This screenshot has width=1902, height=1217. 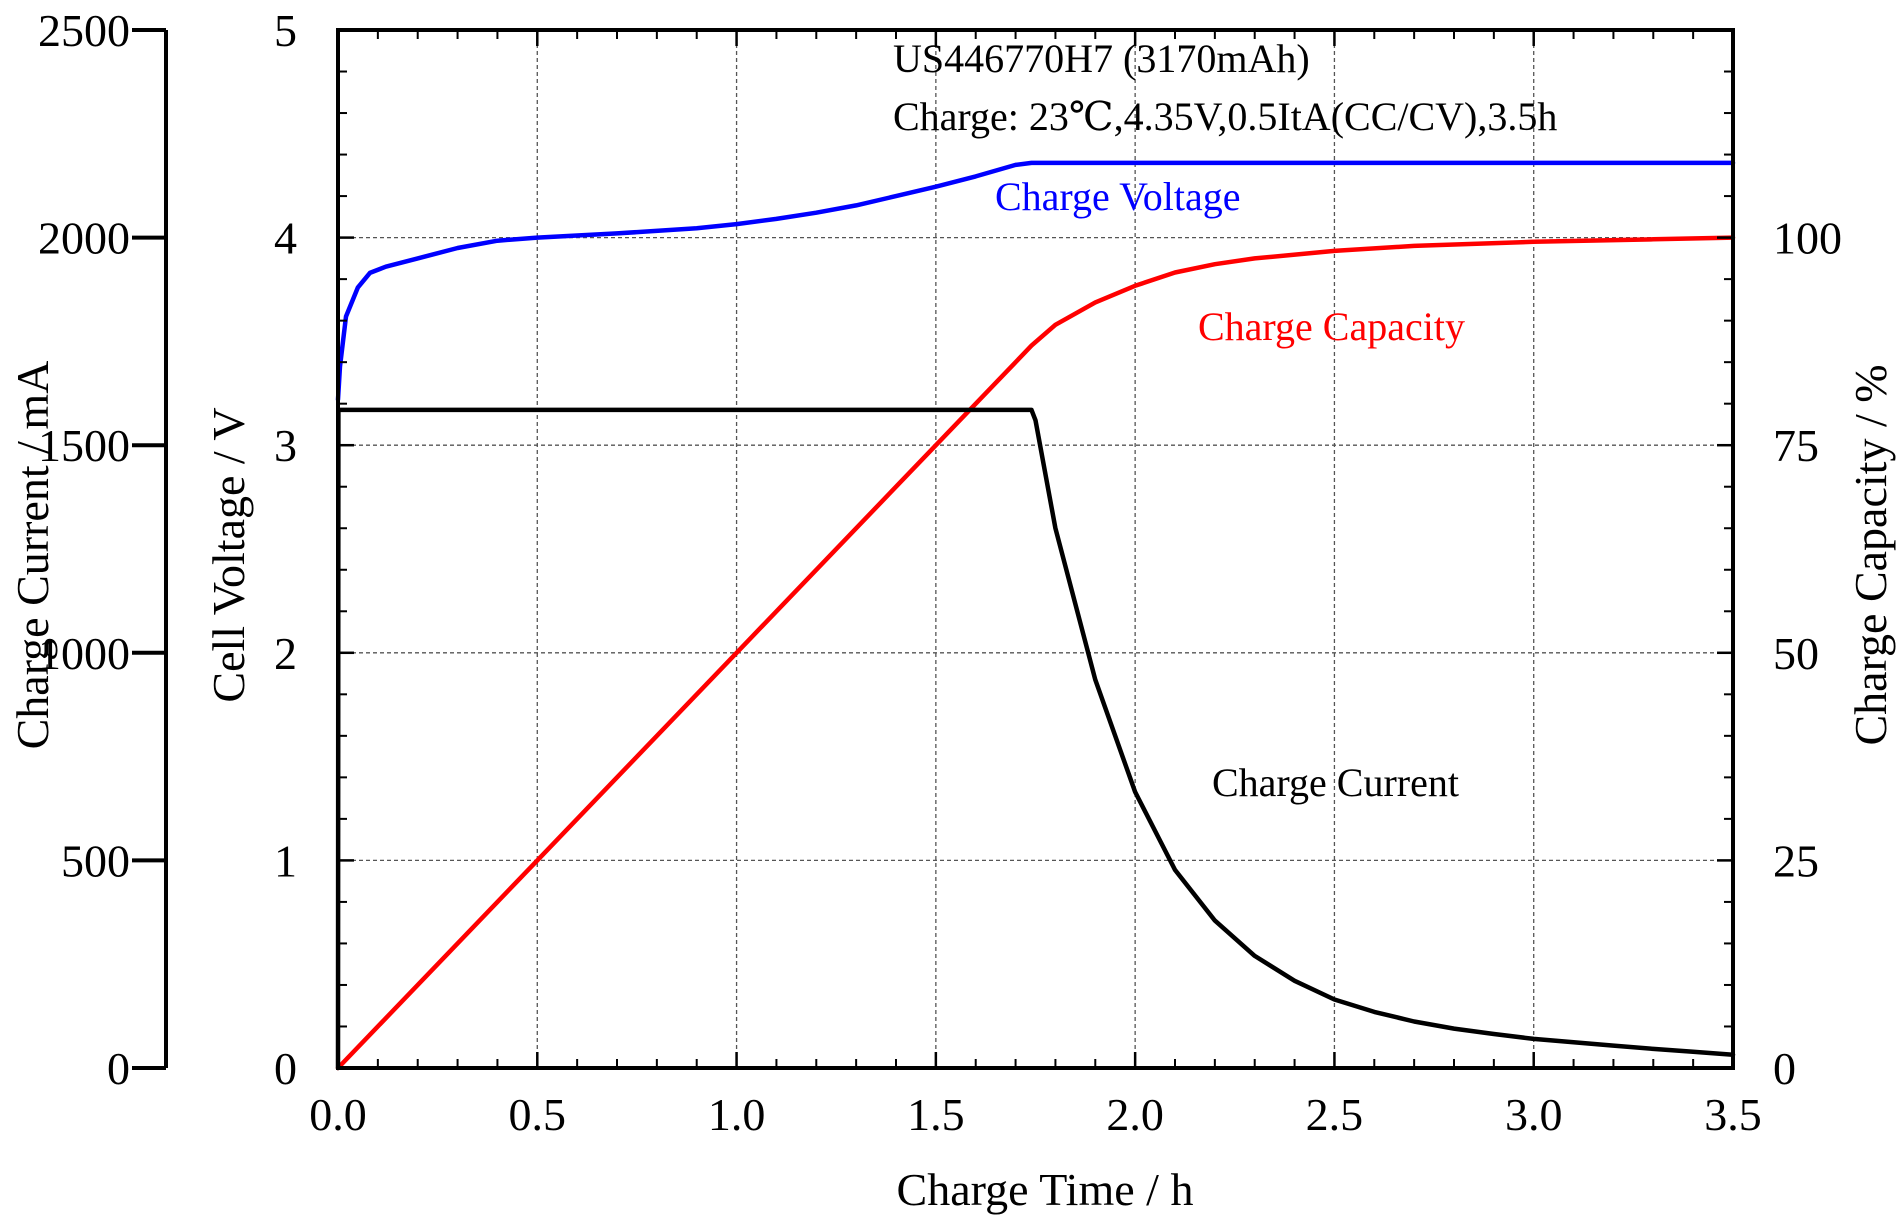 What do you see at coordinates (285, 30) in the screenshot?
I see `voltage-tick-label: 5` at bounding box center [285, 30].